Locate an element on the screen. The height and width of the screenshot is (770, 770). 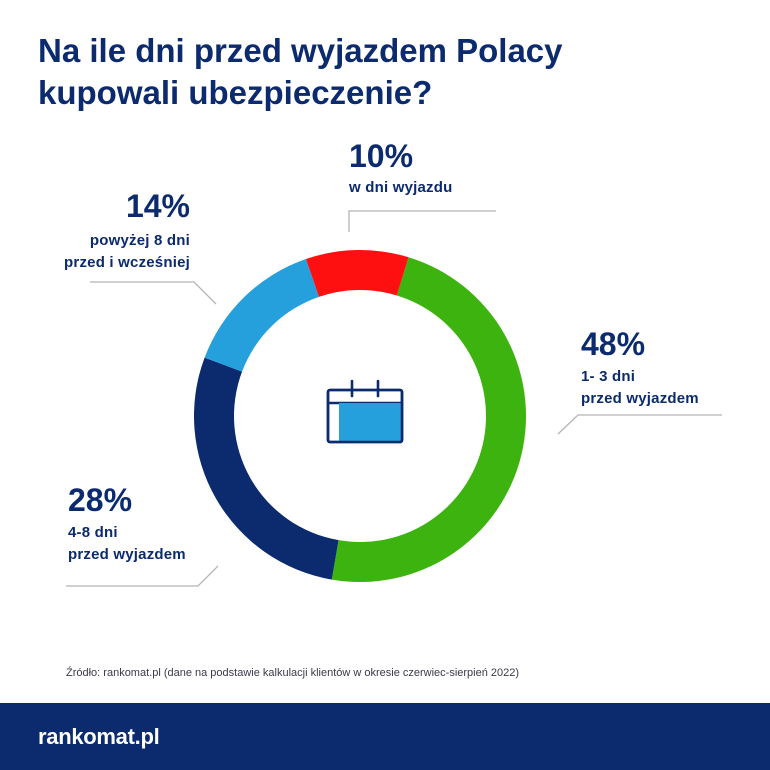
slice-percent-14: 14% is located at coordinates (157, 206).